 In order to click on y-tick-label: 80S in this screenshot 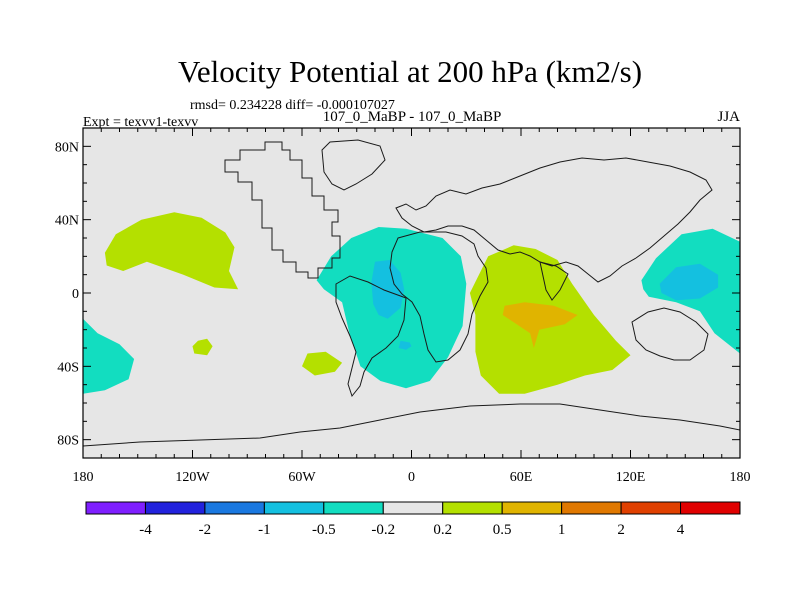, I will do `click(68, 441)`.